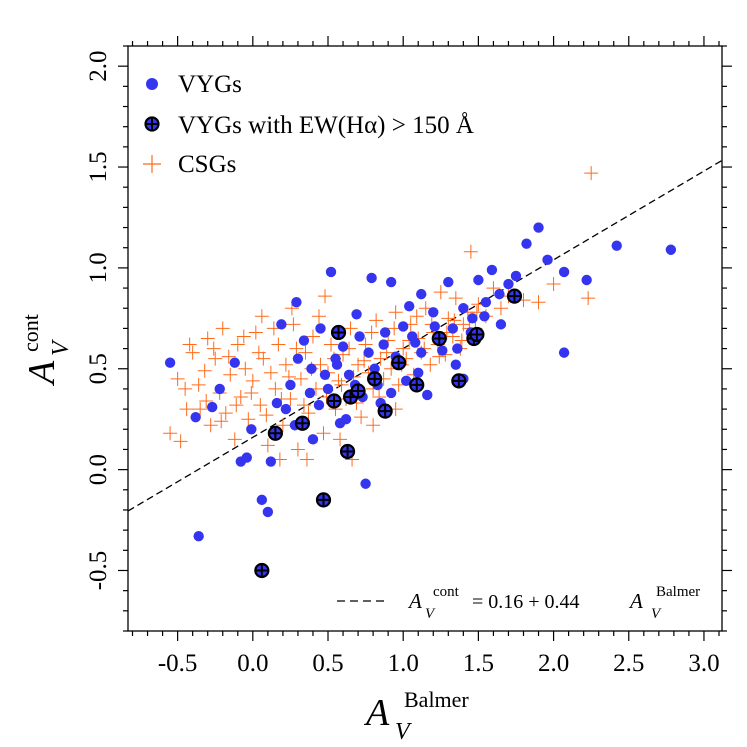 The image size is (747, 747). What do you see at coordinates (98, 267) in the screenshot?
I see `y-tick-label: 1.0` at bounding box center [98, 267].